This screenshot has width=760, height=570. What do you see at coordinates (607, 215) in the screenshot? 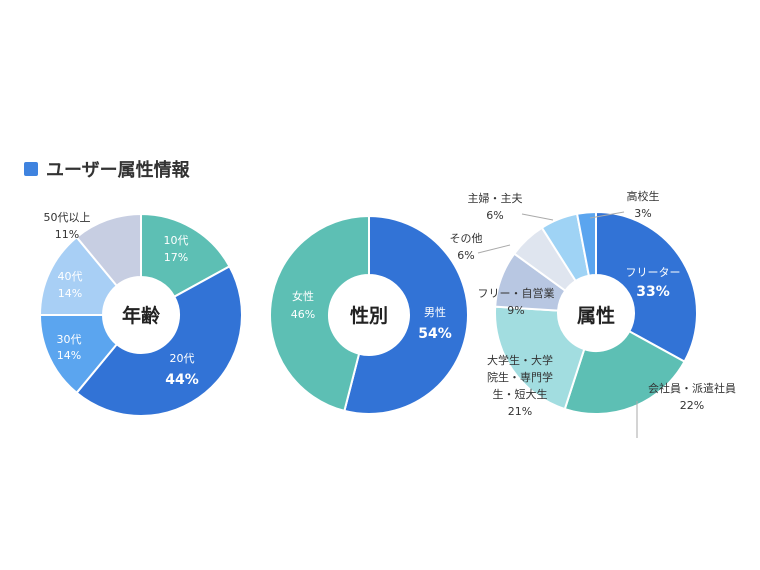
I see `leader-line-highschool` at bounding box center [607, 215].